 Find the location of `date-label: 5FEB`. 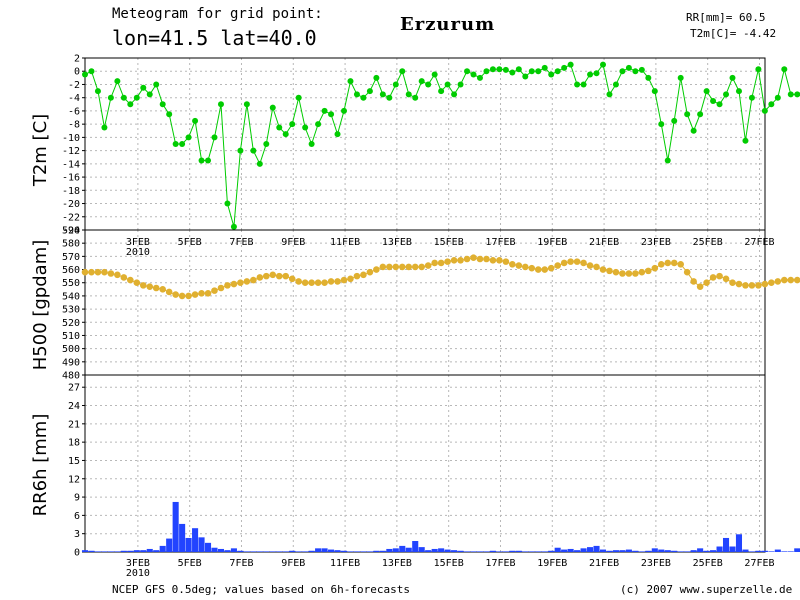

date-label: 5FEB is located at coordinates (190, 563).